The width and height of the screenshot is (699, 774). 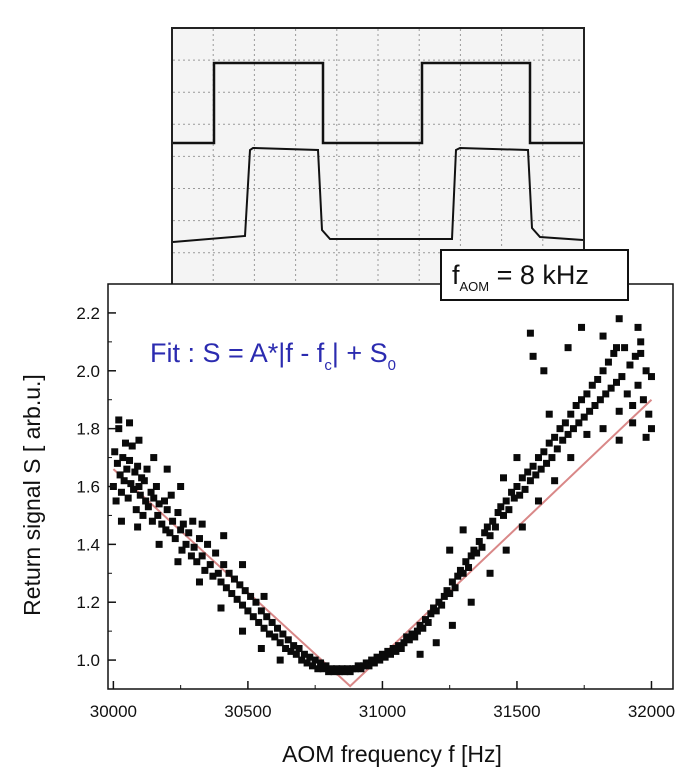 What do you see at coordinates (237, 353) in the screenshot?
I see `fit-formula-main: Fit : S = A*|f - f` at bounding box center [237, 353].